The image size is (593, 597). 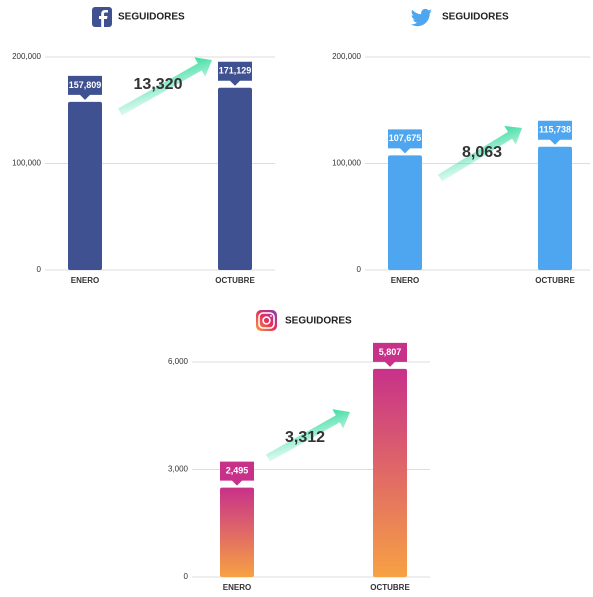 What do you see at coordinates (237, 470) in the screenshot?
I see `value-label: 2,495` at bounding box center [237, 470].